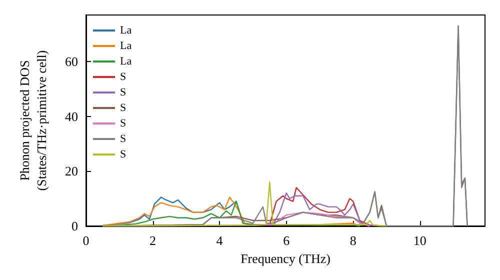 The image size is (500, 280). I want to click on y-tick-label: 20, so click(71, 171).